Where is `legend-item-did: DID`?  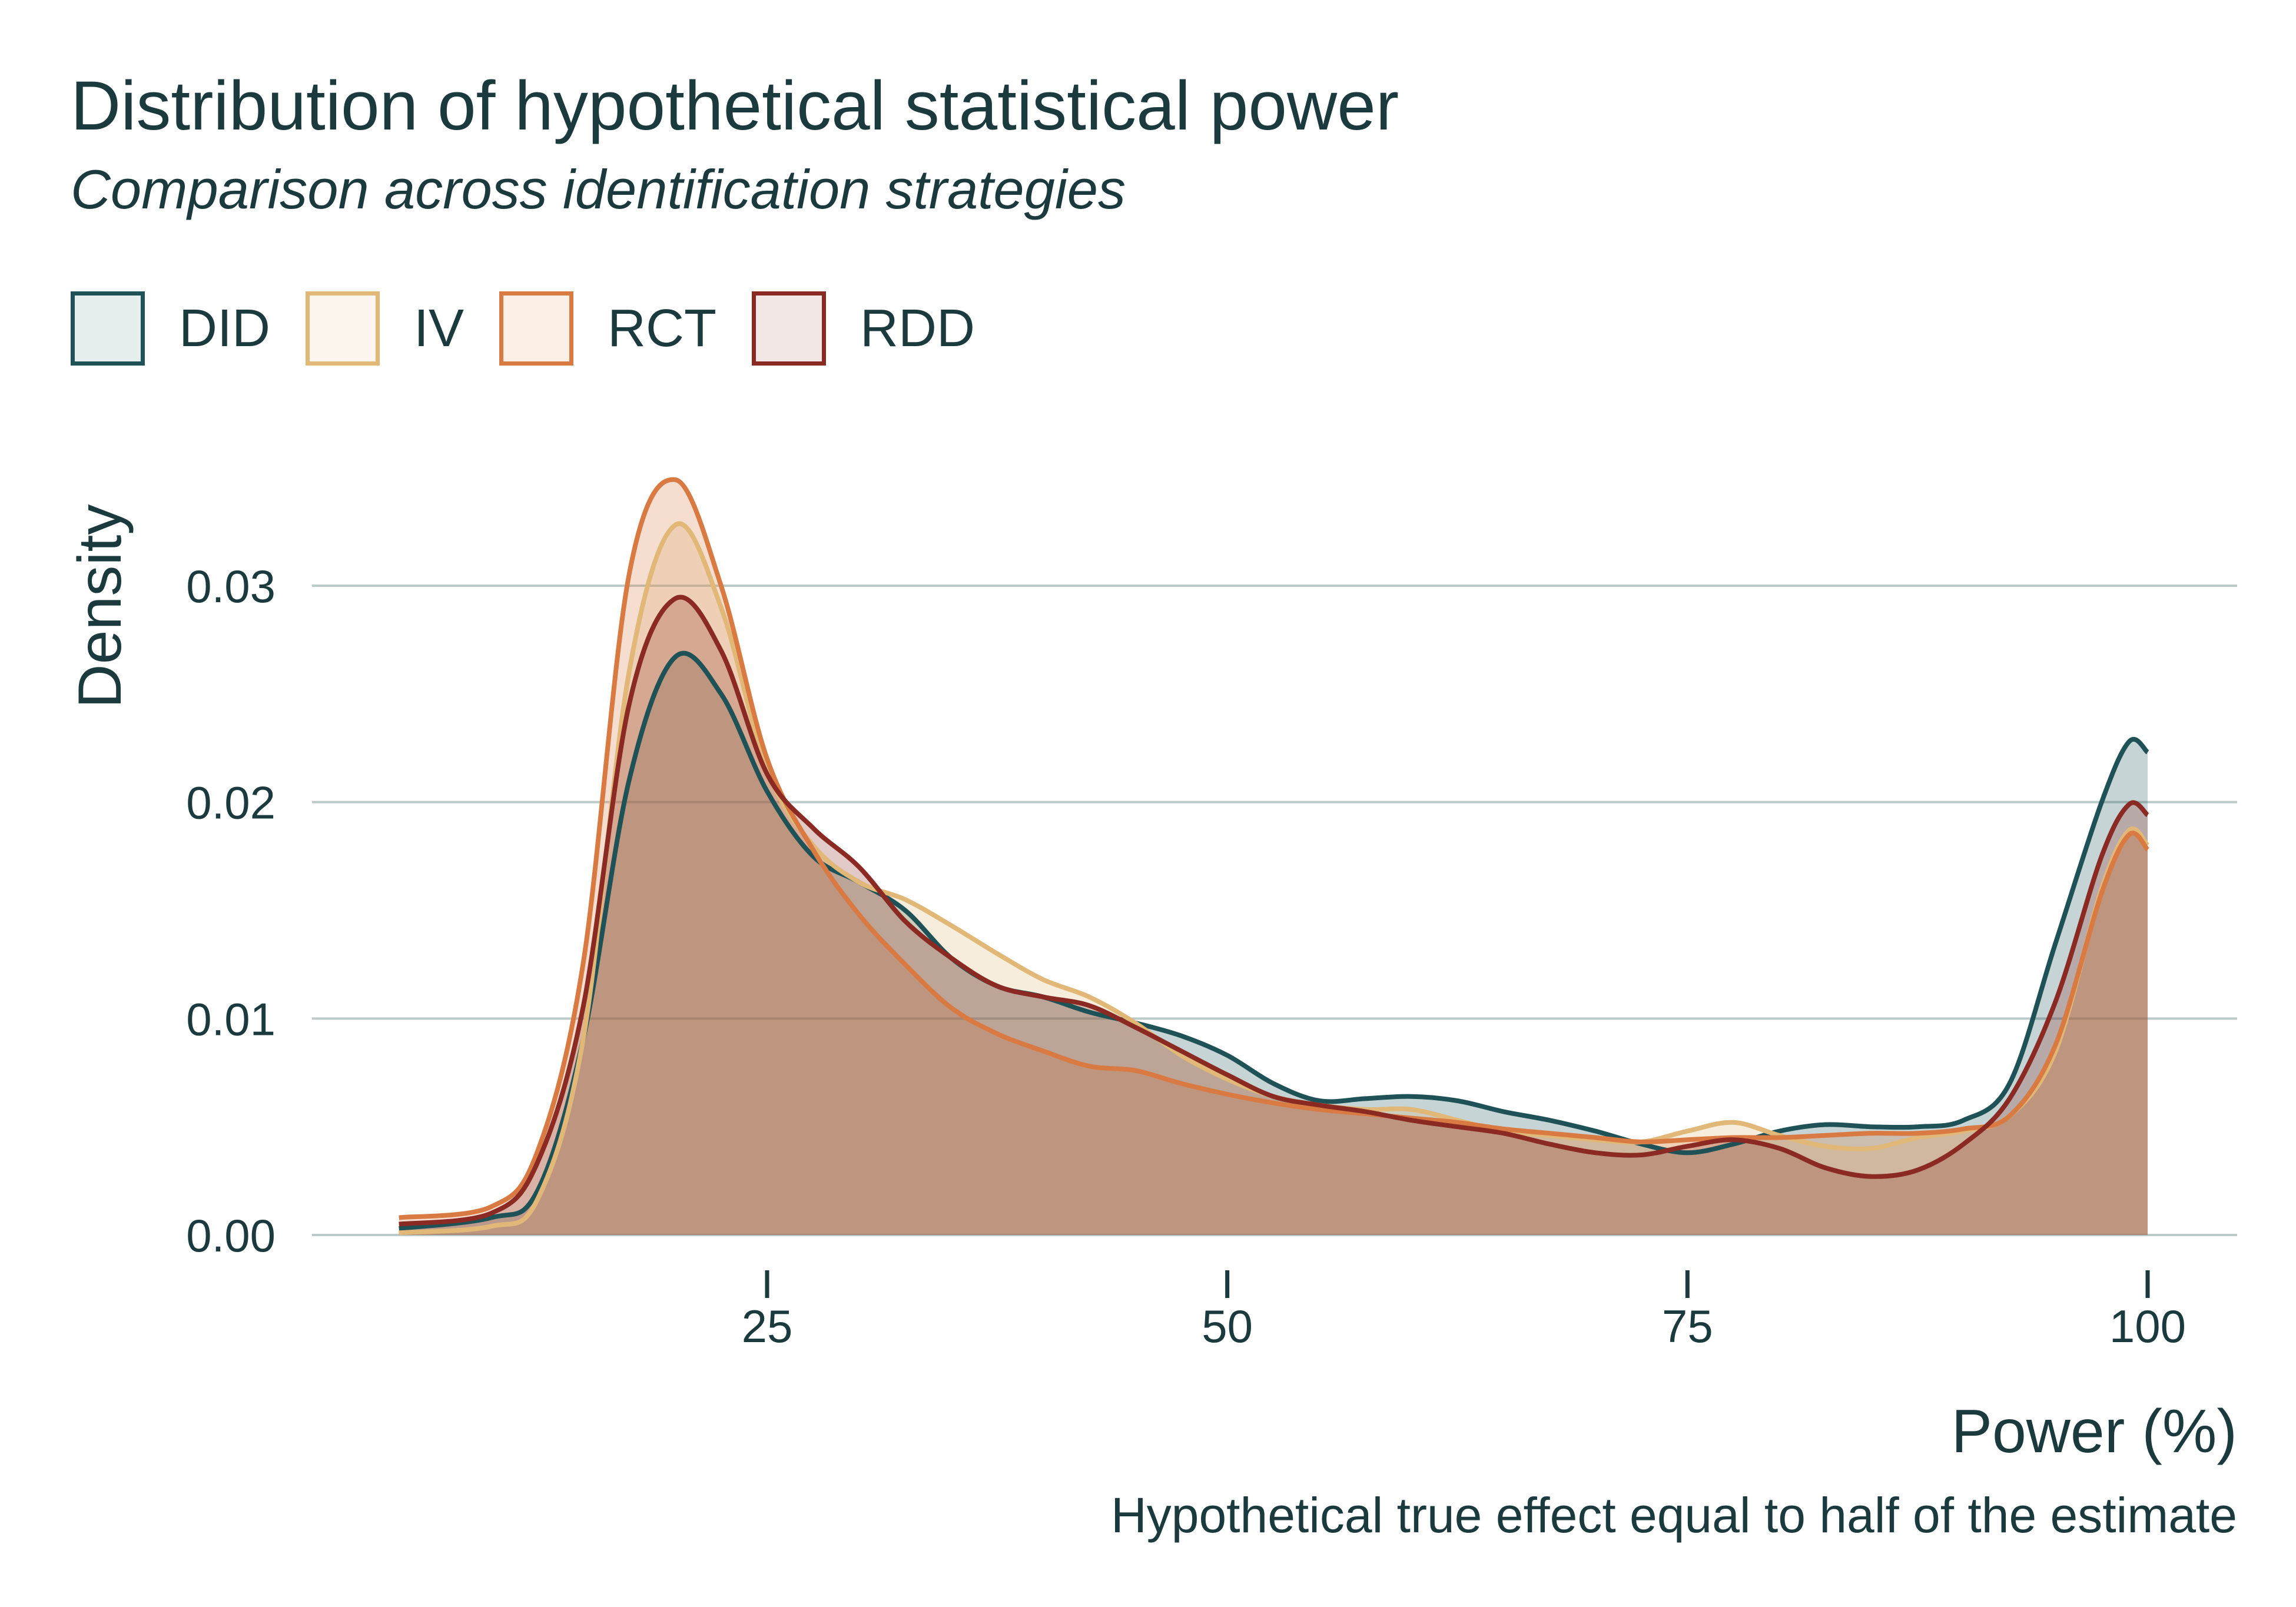 legend-item-did: DID is located at coordinates (170, 328).